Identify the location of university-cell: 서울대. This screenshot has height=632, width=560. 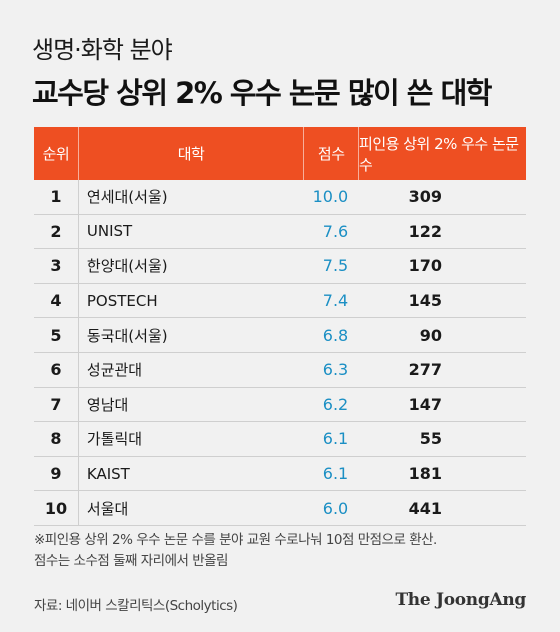
(107, 508).